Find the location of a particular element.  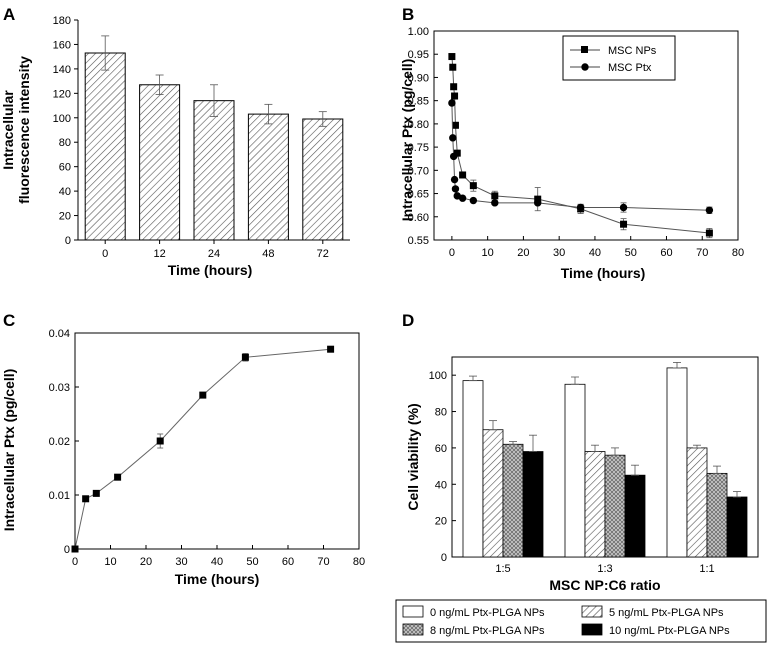

chart-b-xtick-label: 70 is located at coordinates (702, 253).